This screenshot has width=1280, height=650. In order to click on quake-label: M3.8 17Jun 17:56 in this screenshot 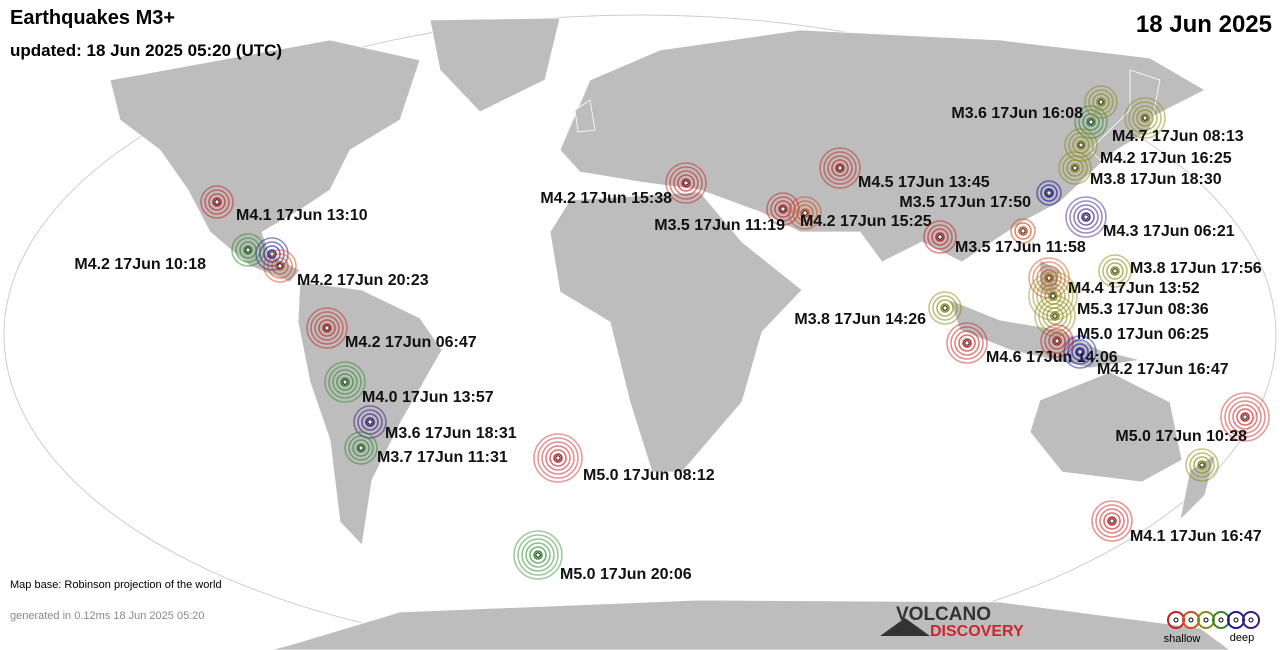, I will do `click(1196, 268)`.